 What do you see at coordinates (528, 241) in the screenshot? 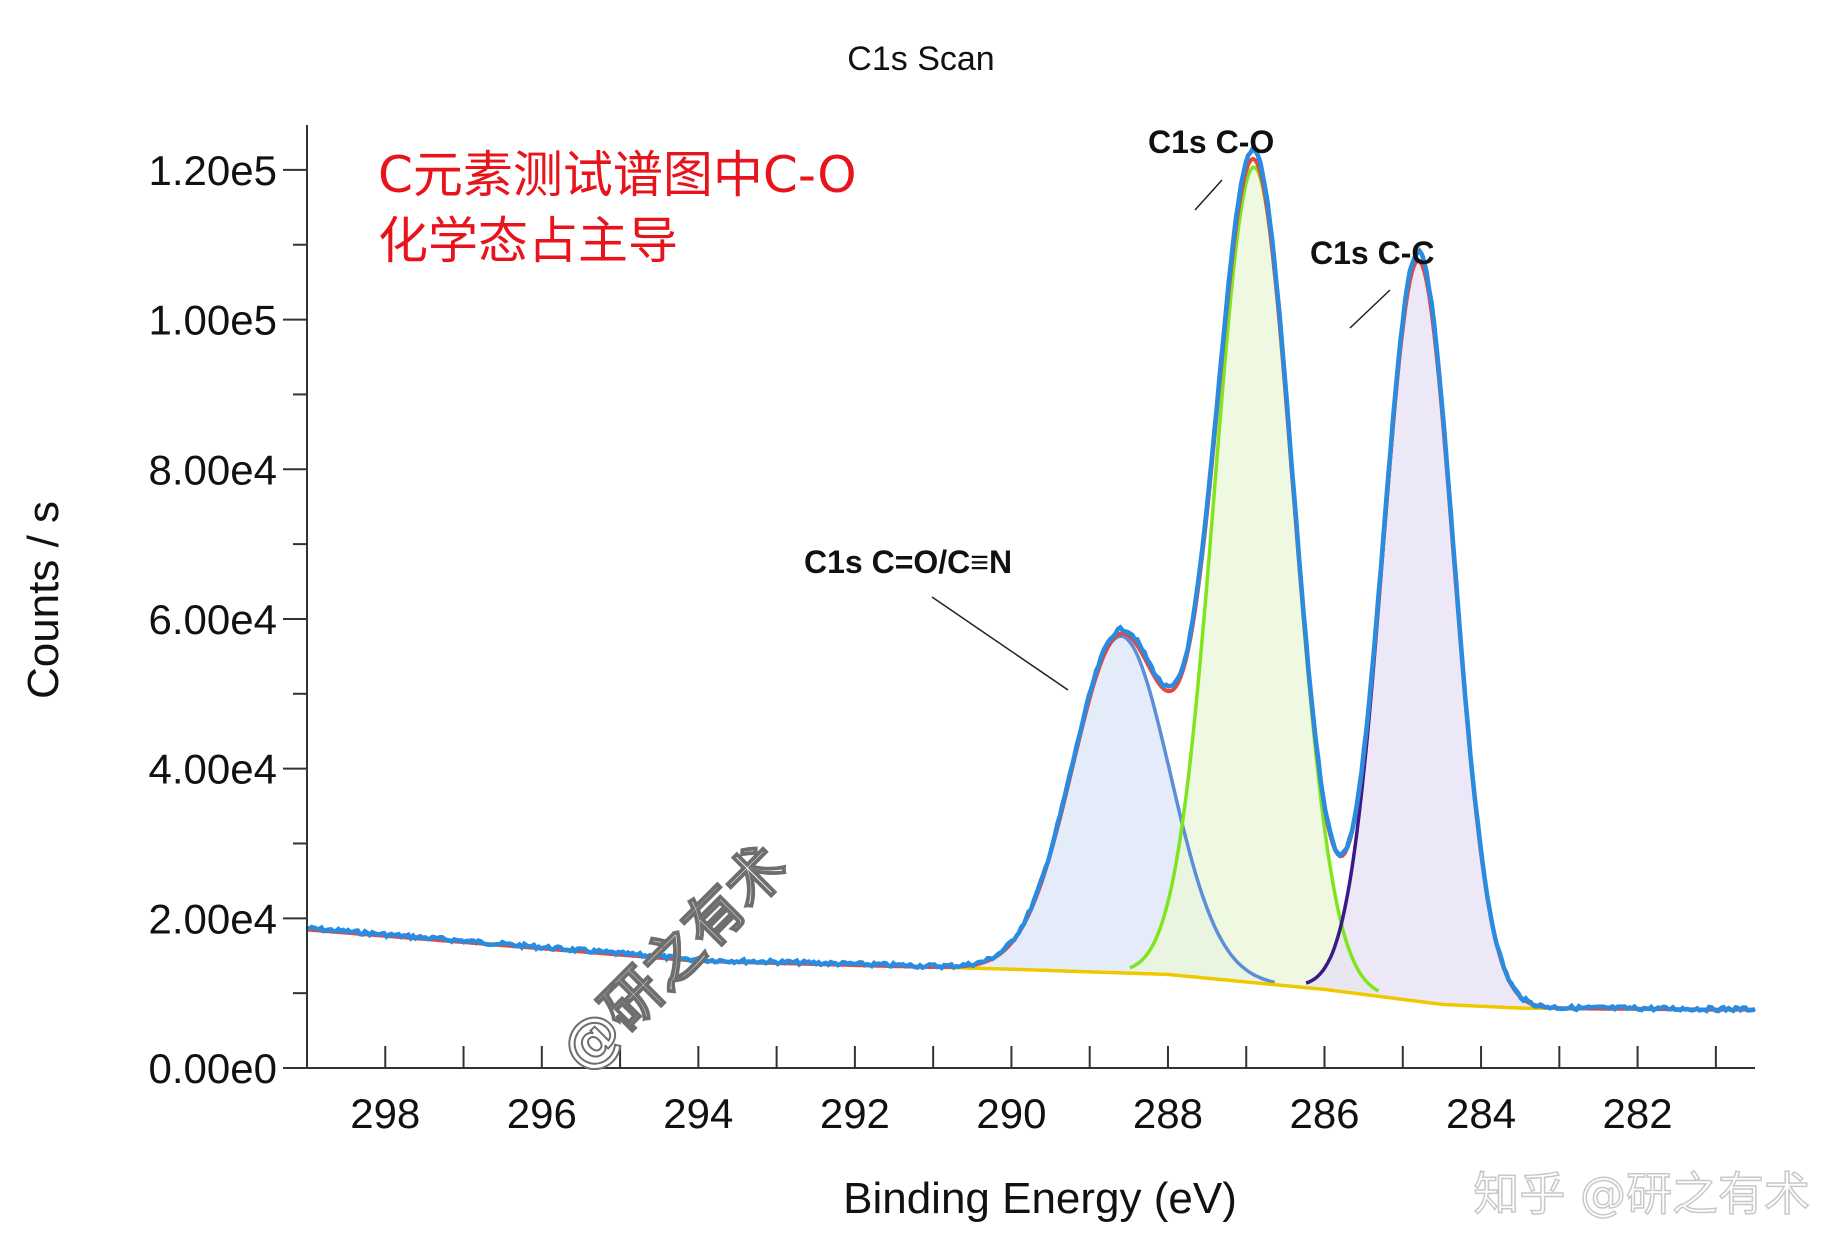
I see `note-line-2: 化学态占主导` at bounding box center [528, 241].